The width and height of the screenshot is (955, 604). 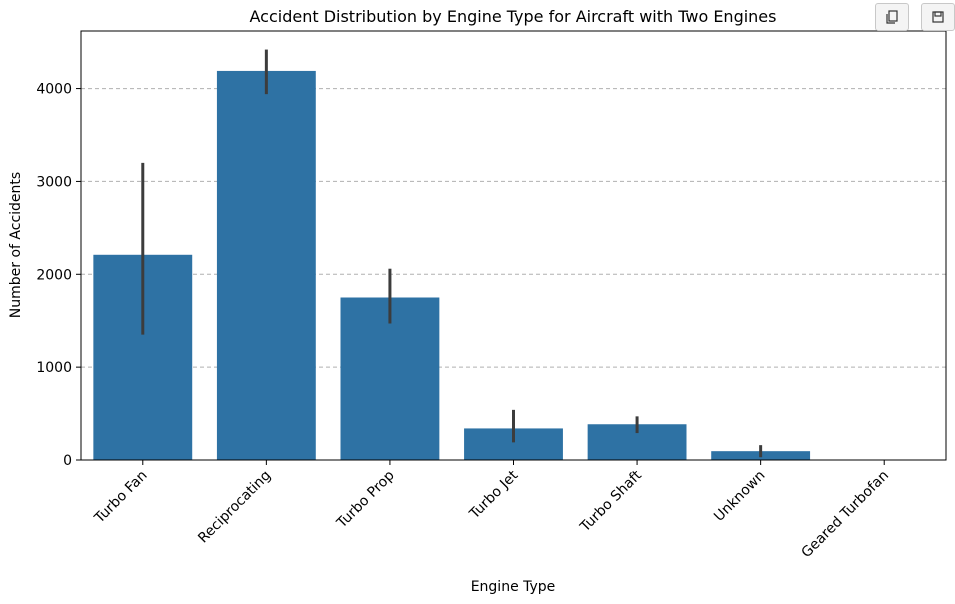 I want to click on save-button, so click(x=938, y=17).